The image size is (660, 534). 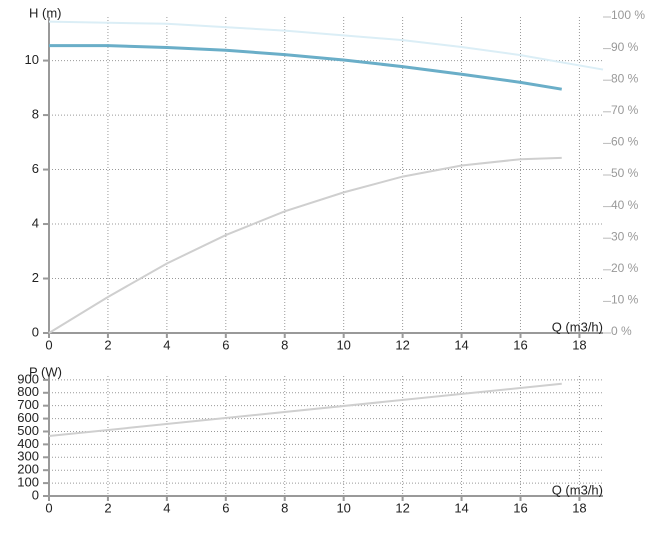 I want to click on y-tick-label: 900, so click(x=28, y=378).